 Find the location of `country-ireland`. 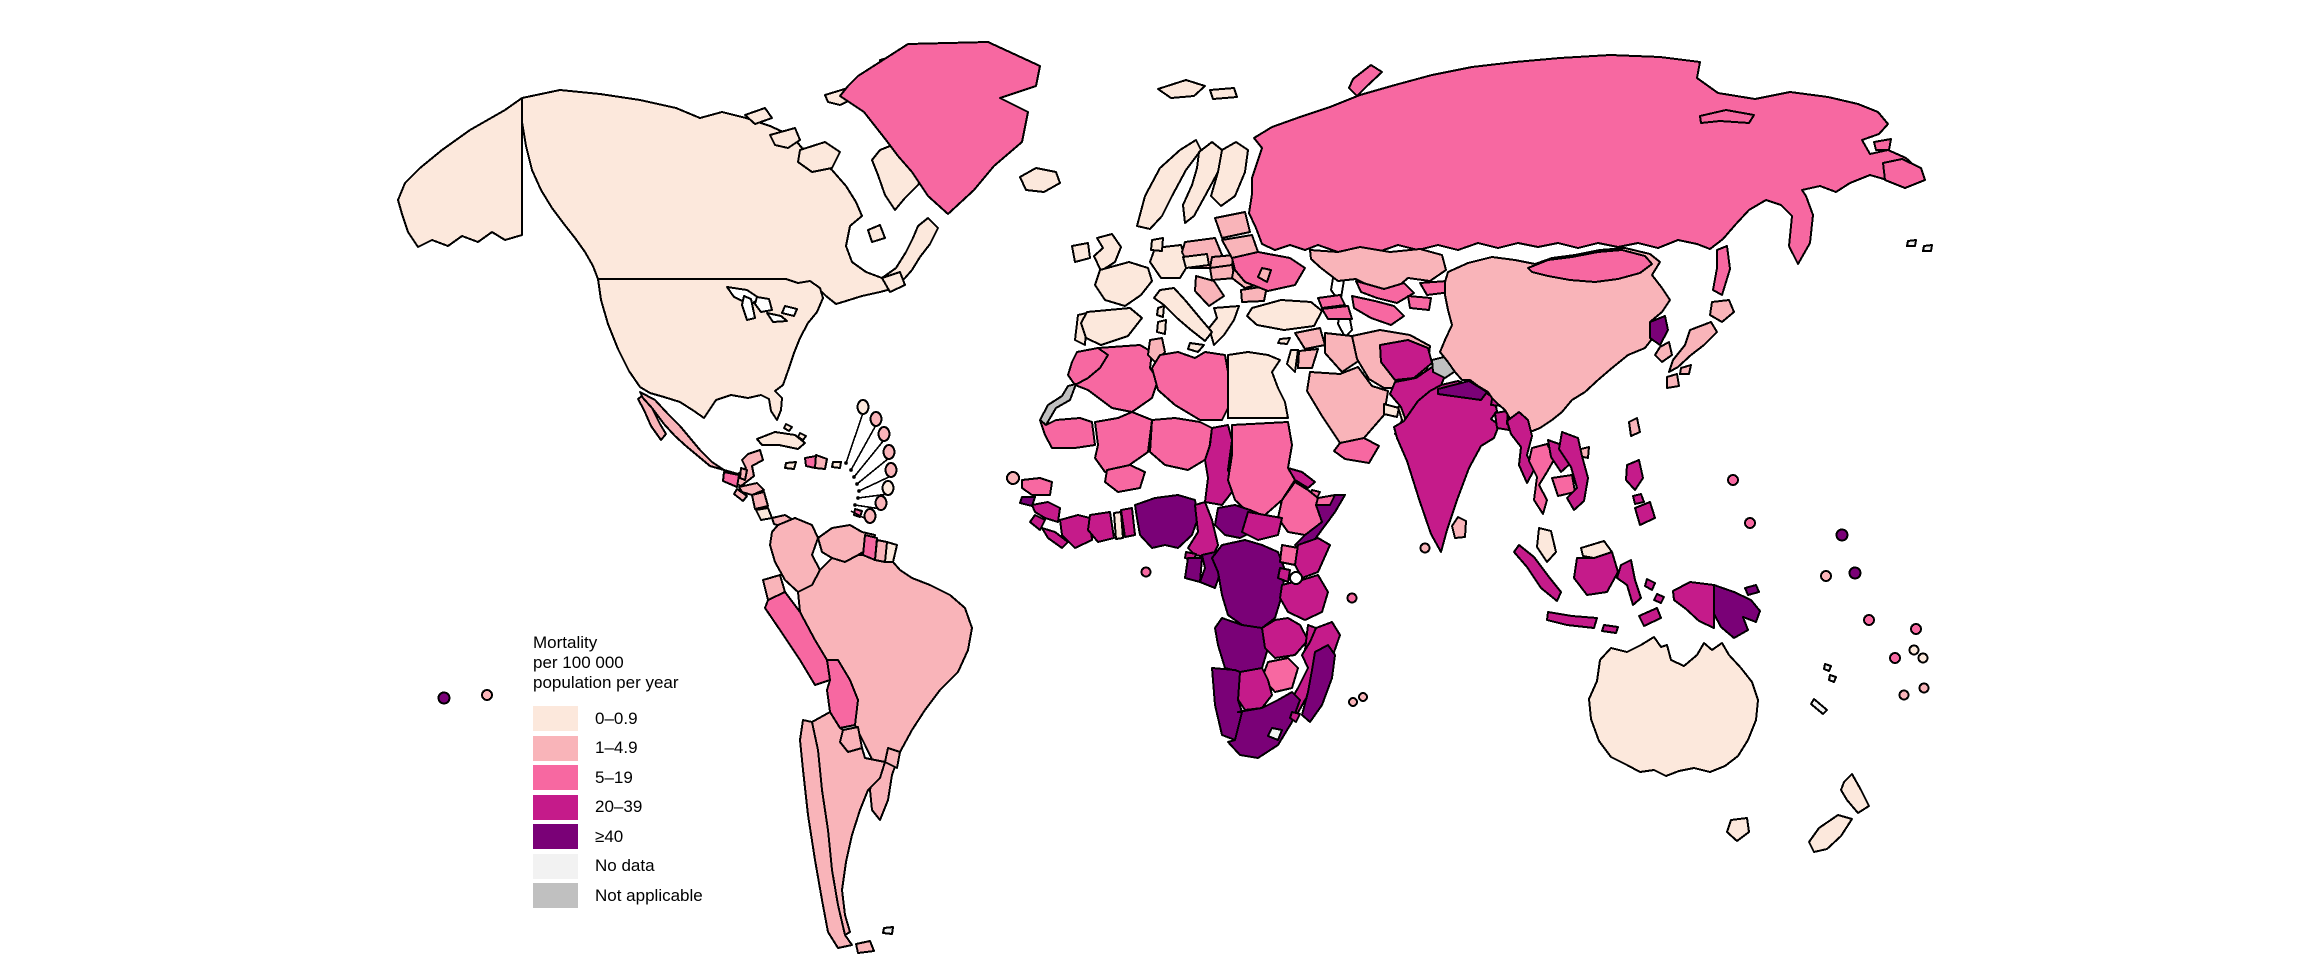

country-ireland is located at coordinates (1081, 252).